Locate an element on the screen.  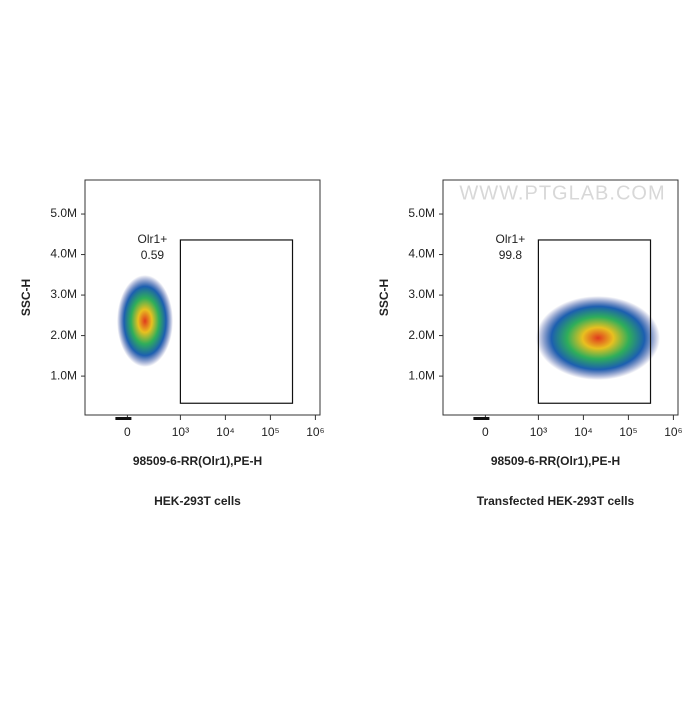
caption: Transfected HEK-293T cells is located at coordinates (556, 501).